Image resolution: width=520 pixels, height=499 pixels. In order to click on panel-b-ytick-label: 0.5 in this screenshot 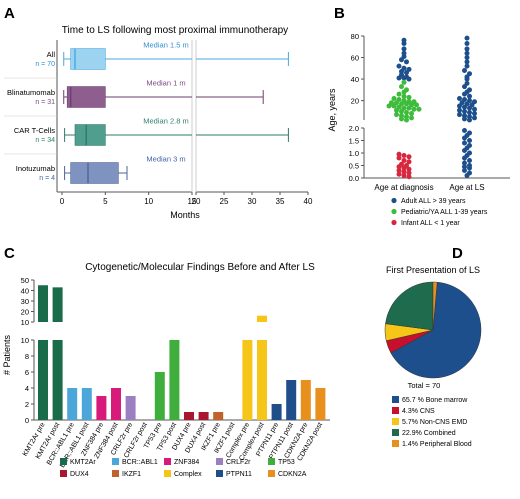, I will do `click(354, 166)`.